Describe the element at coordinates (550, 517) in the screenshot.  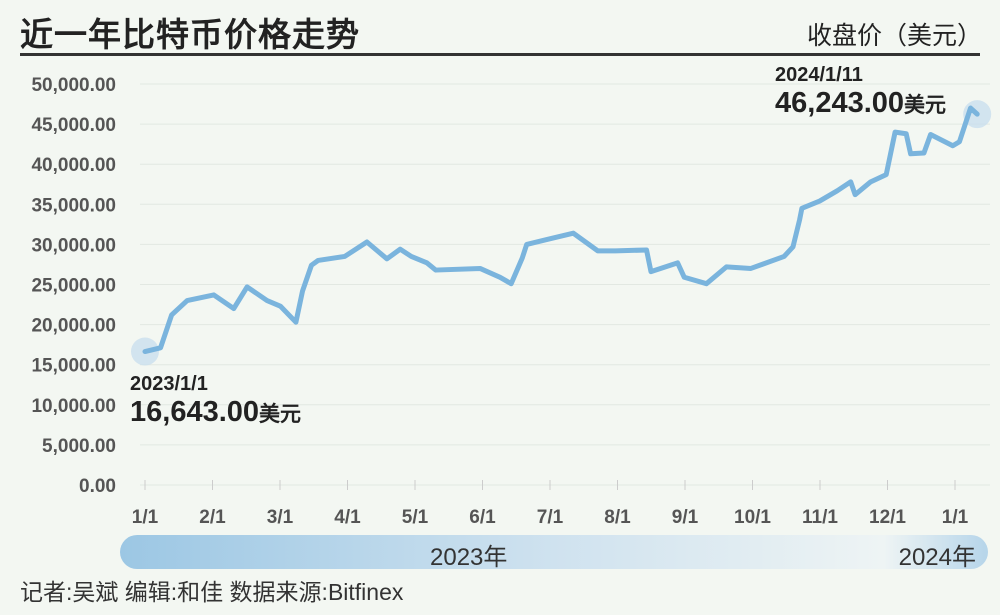
I see `x-tick-label: 7/1` at that location.